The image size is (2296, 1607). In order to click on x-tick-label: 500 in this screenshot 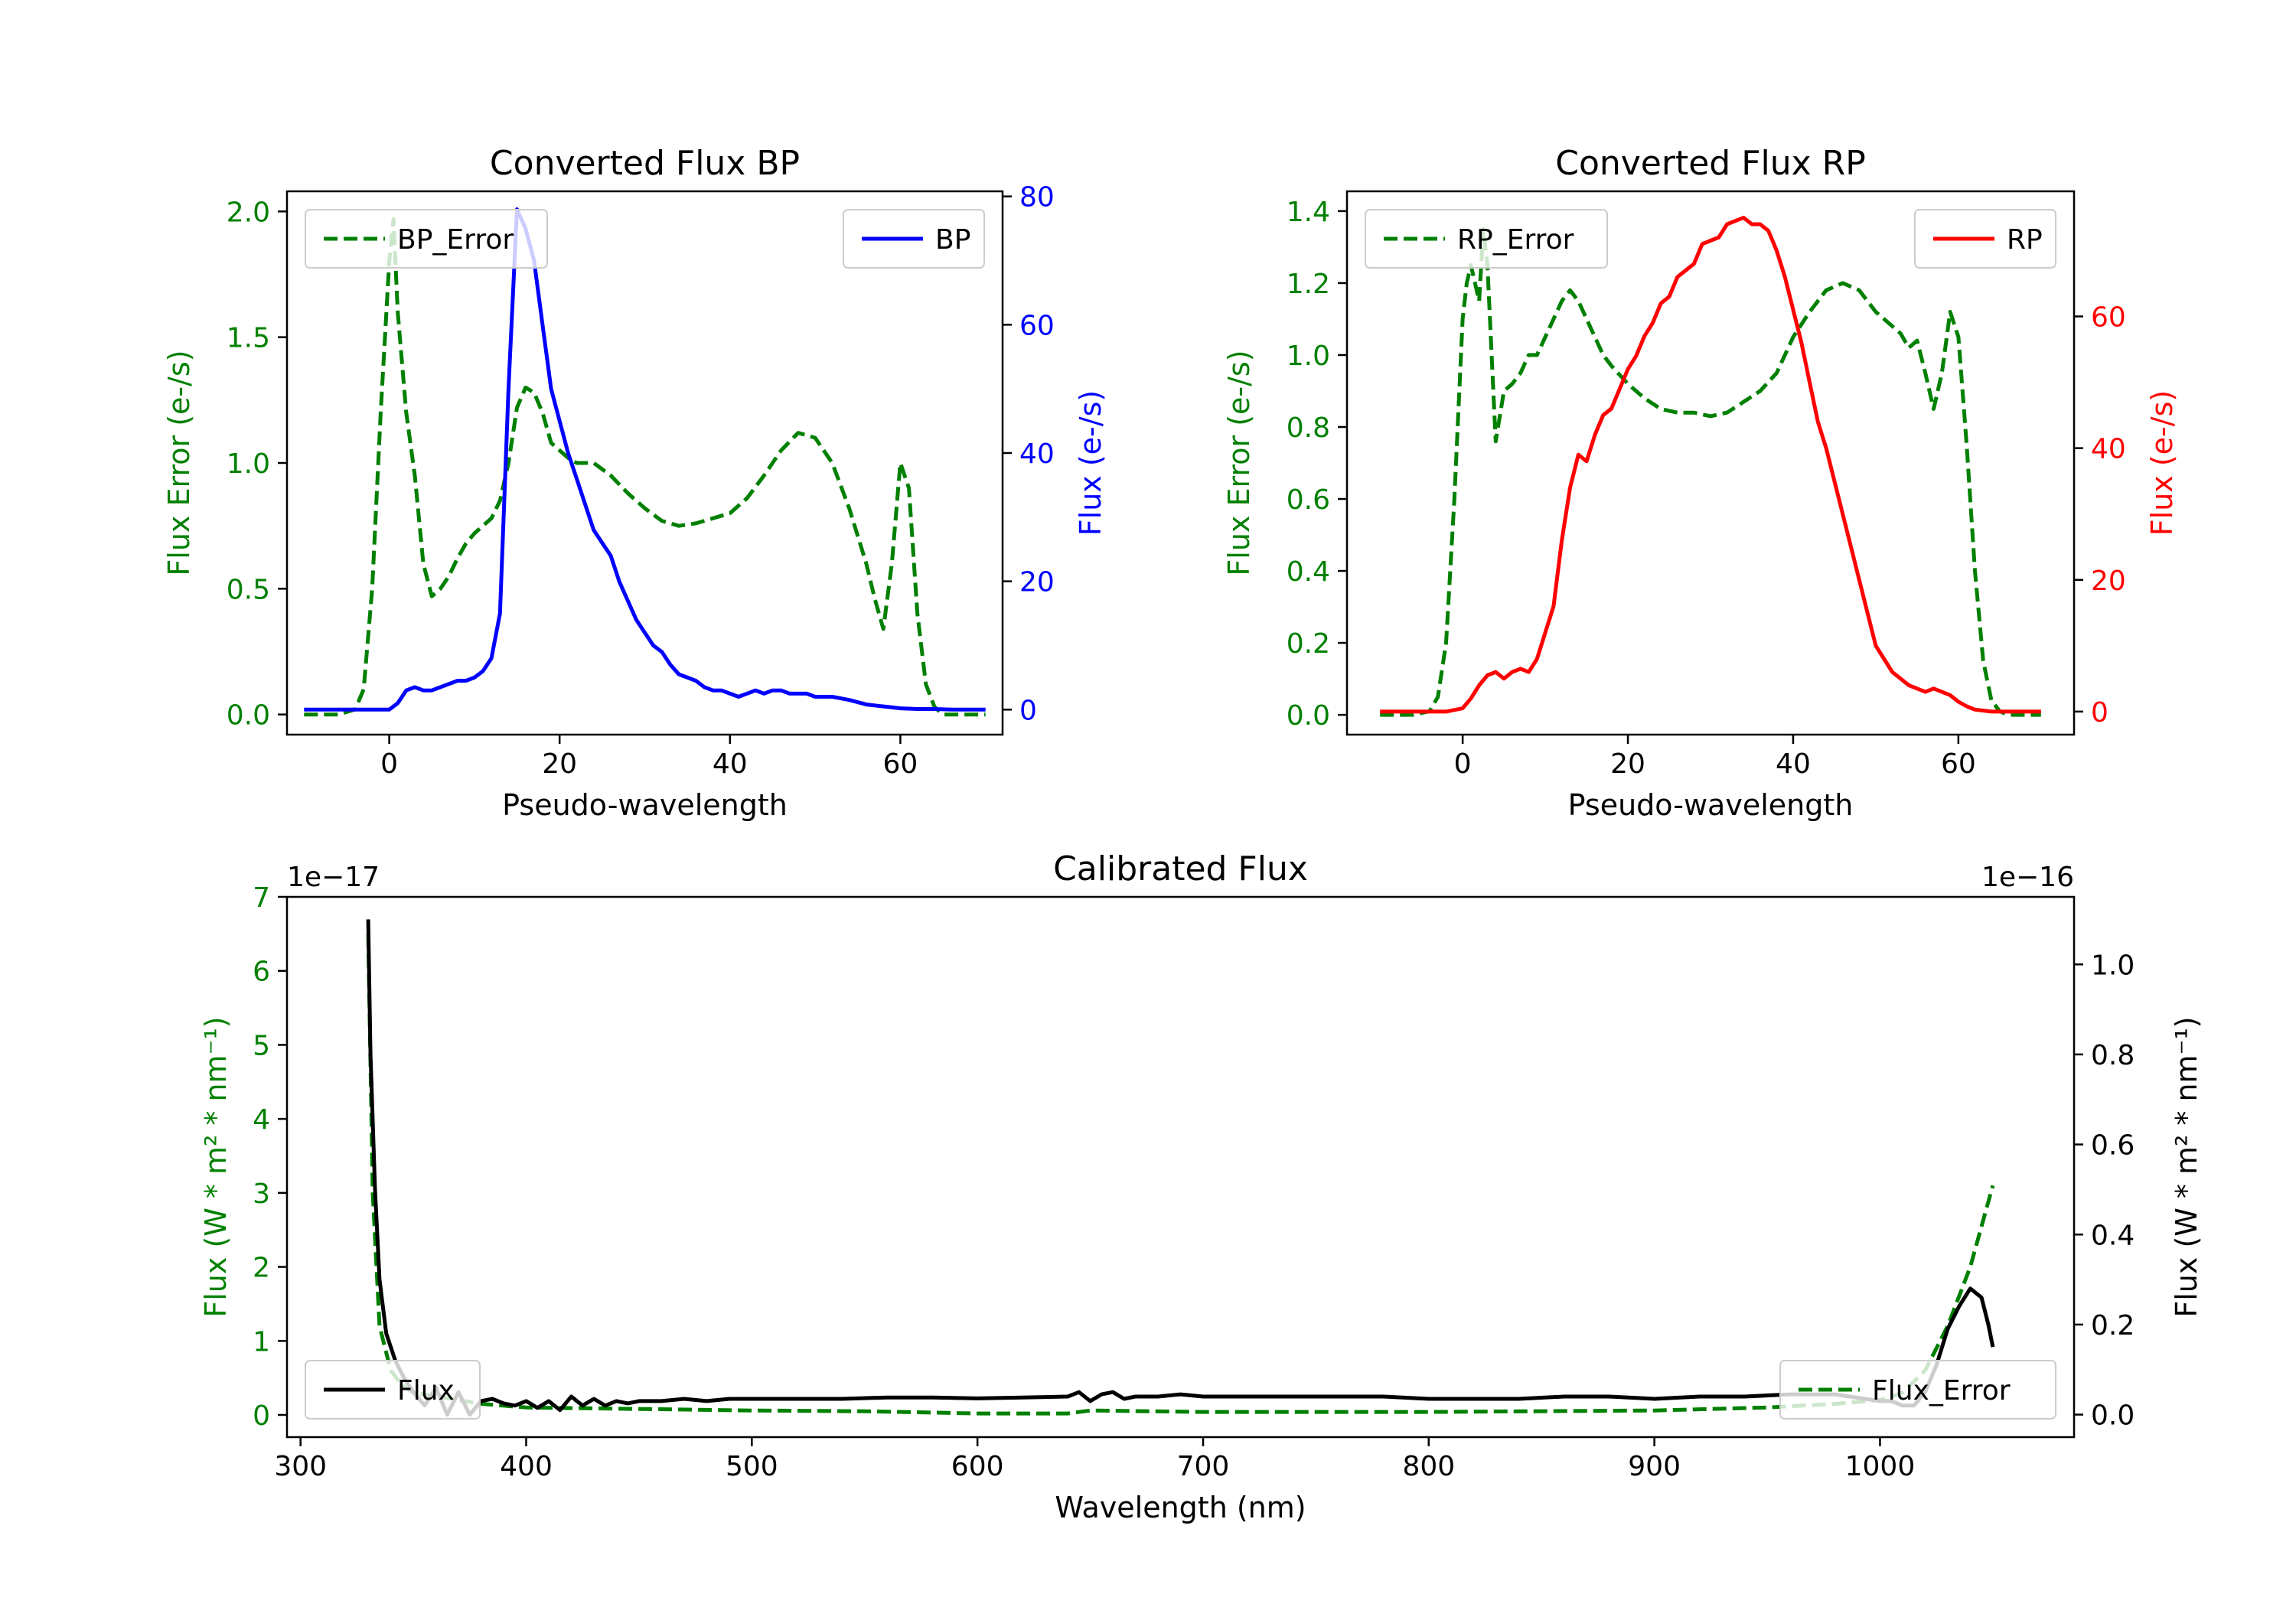, I will do `click(752, 1466)`.